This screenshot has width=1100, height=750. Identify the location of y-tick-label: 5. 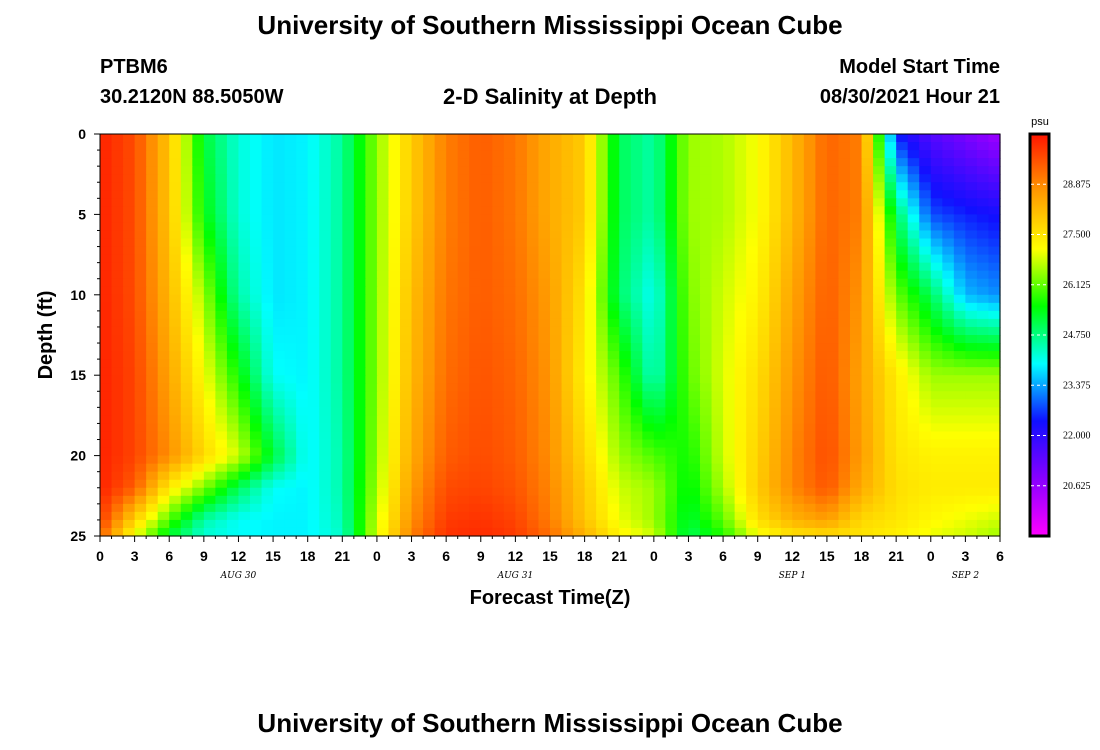
(82, 214).